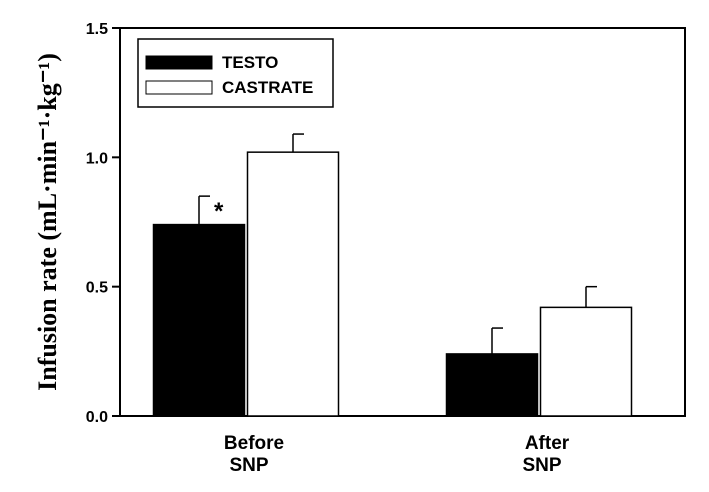 The height and width of the screenshot is (492, 709). I want to click on bar-testo-before, so click(199, 320).